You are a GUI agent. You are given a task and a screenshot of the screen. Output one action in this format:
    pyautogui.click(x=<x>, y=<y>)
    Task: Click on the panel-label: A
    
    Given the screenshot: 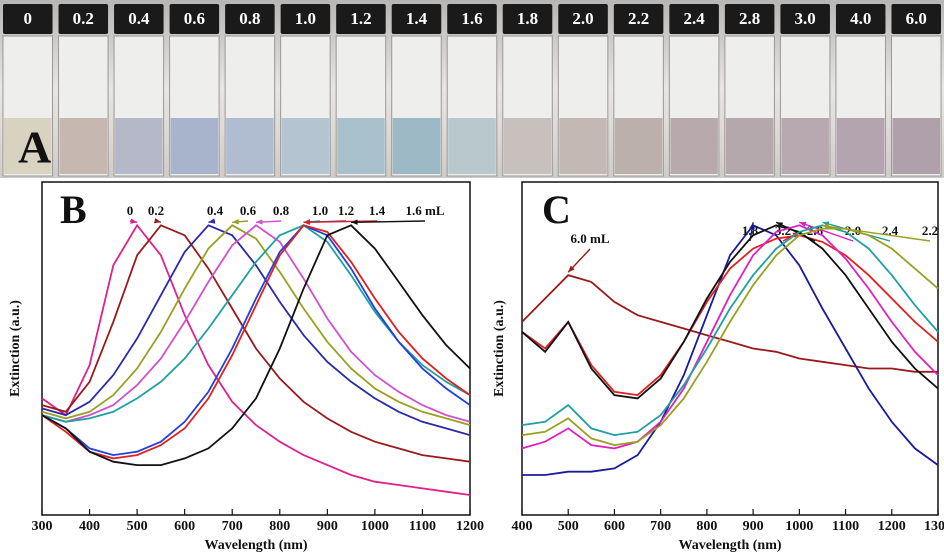 What is the action you would take?
    pyautogui.click(x=34, y=147)
    